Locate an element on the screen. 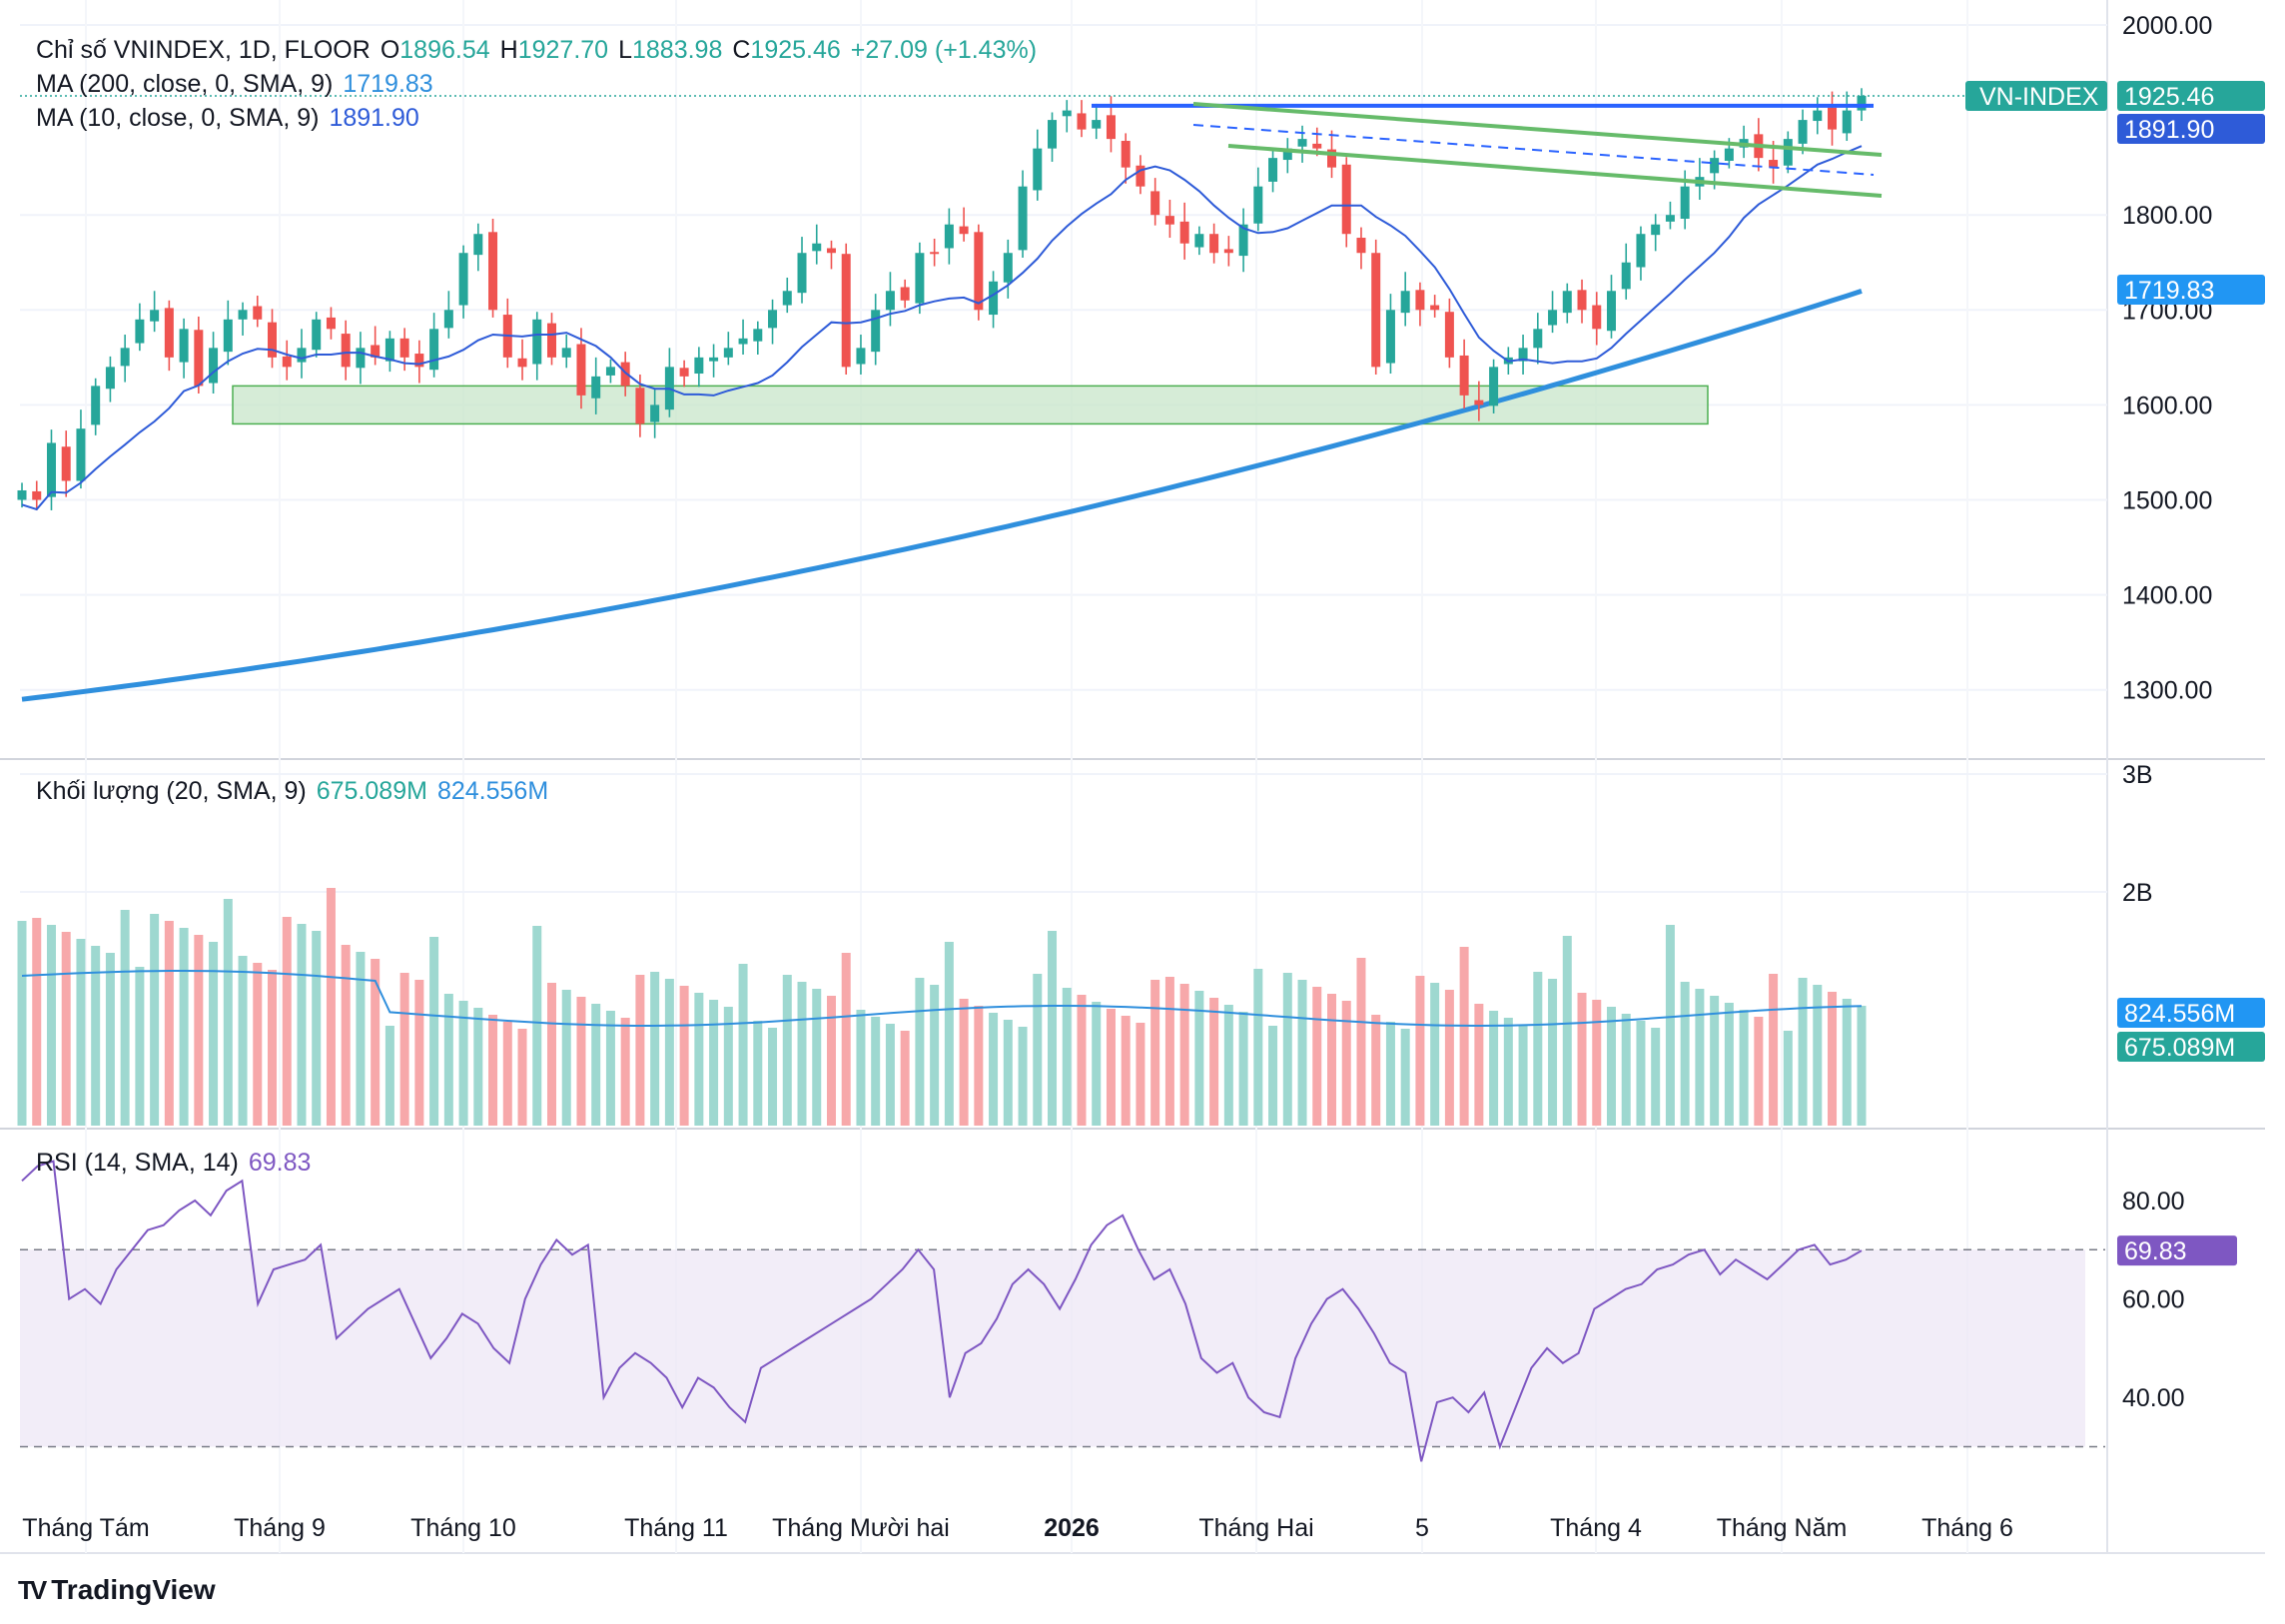  tradingview-icon: TV is located at coordinates (32, 1590).